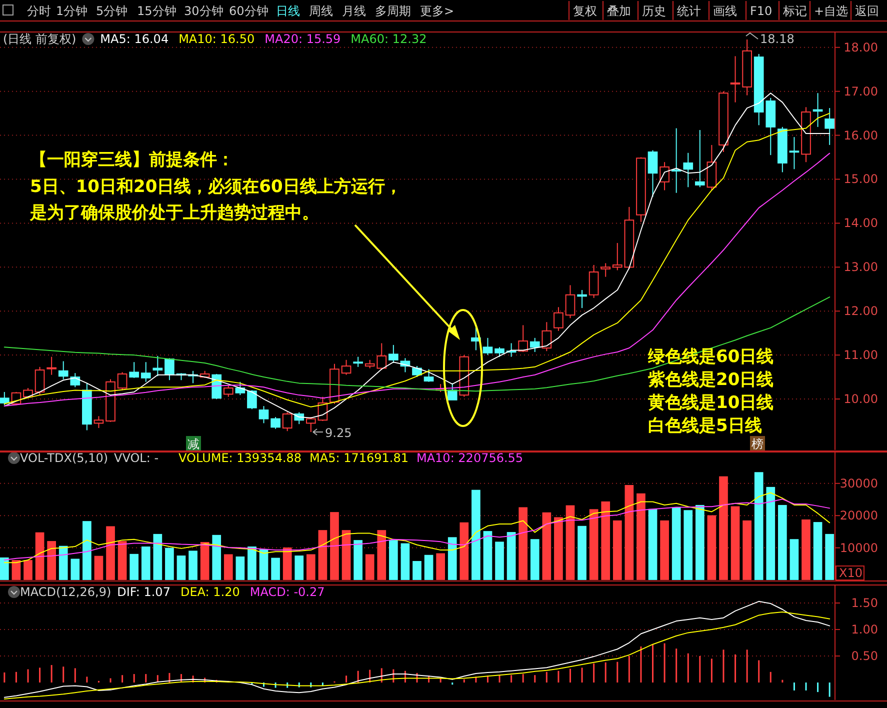 The height and width of the screenshot is (708, 887). I want to click on text: X10, so click(850, 573).